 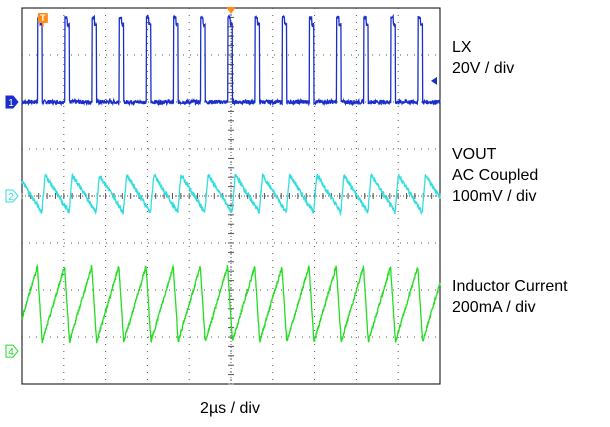 I want to click on channel-marker-label: 1, so click(x=11, y=103).